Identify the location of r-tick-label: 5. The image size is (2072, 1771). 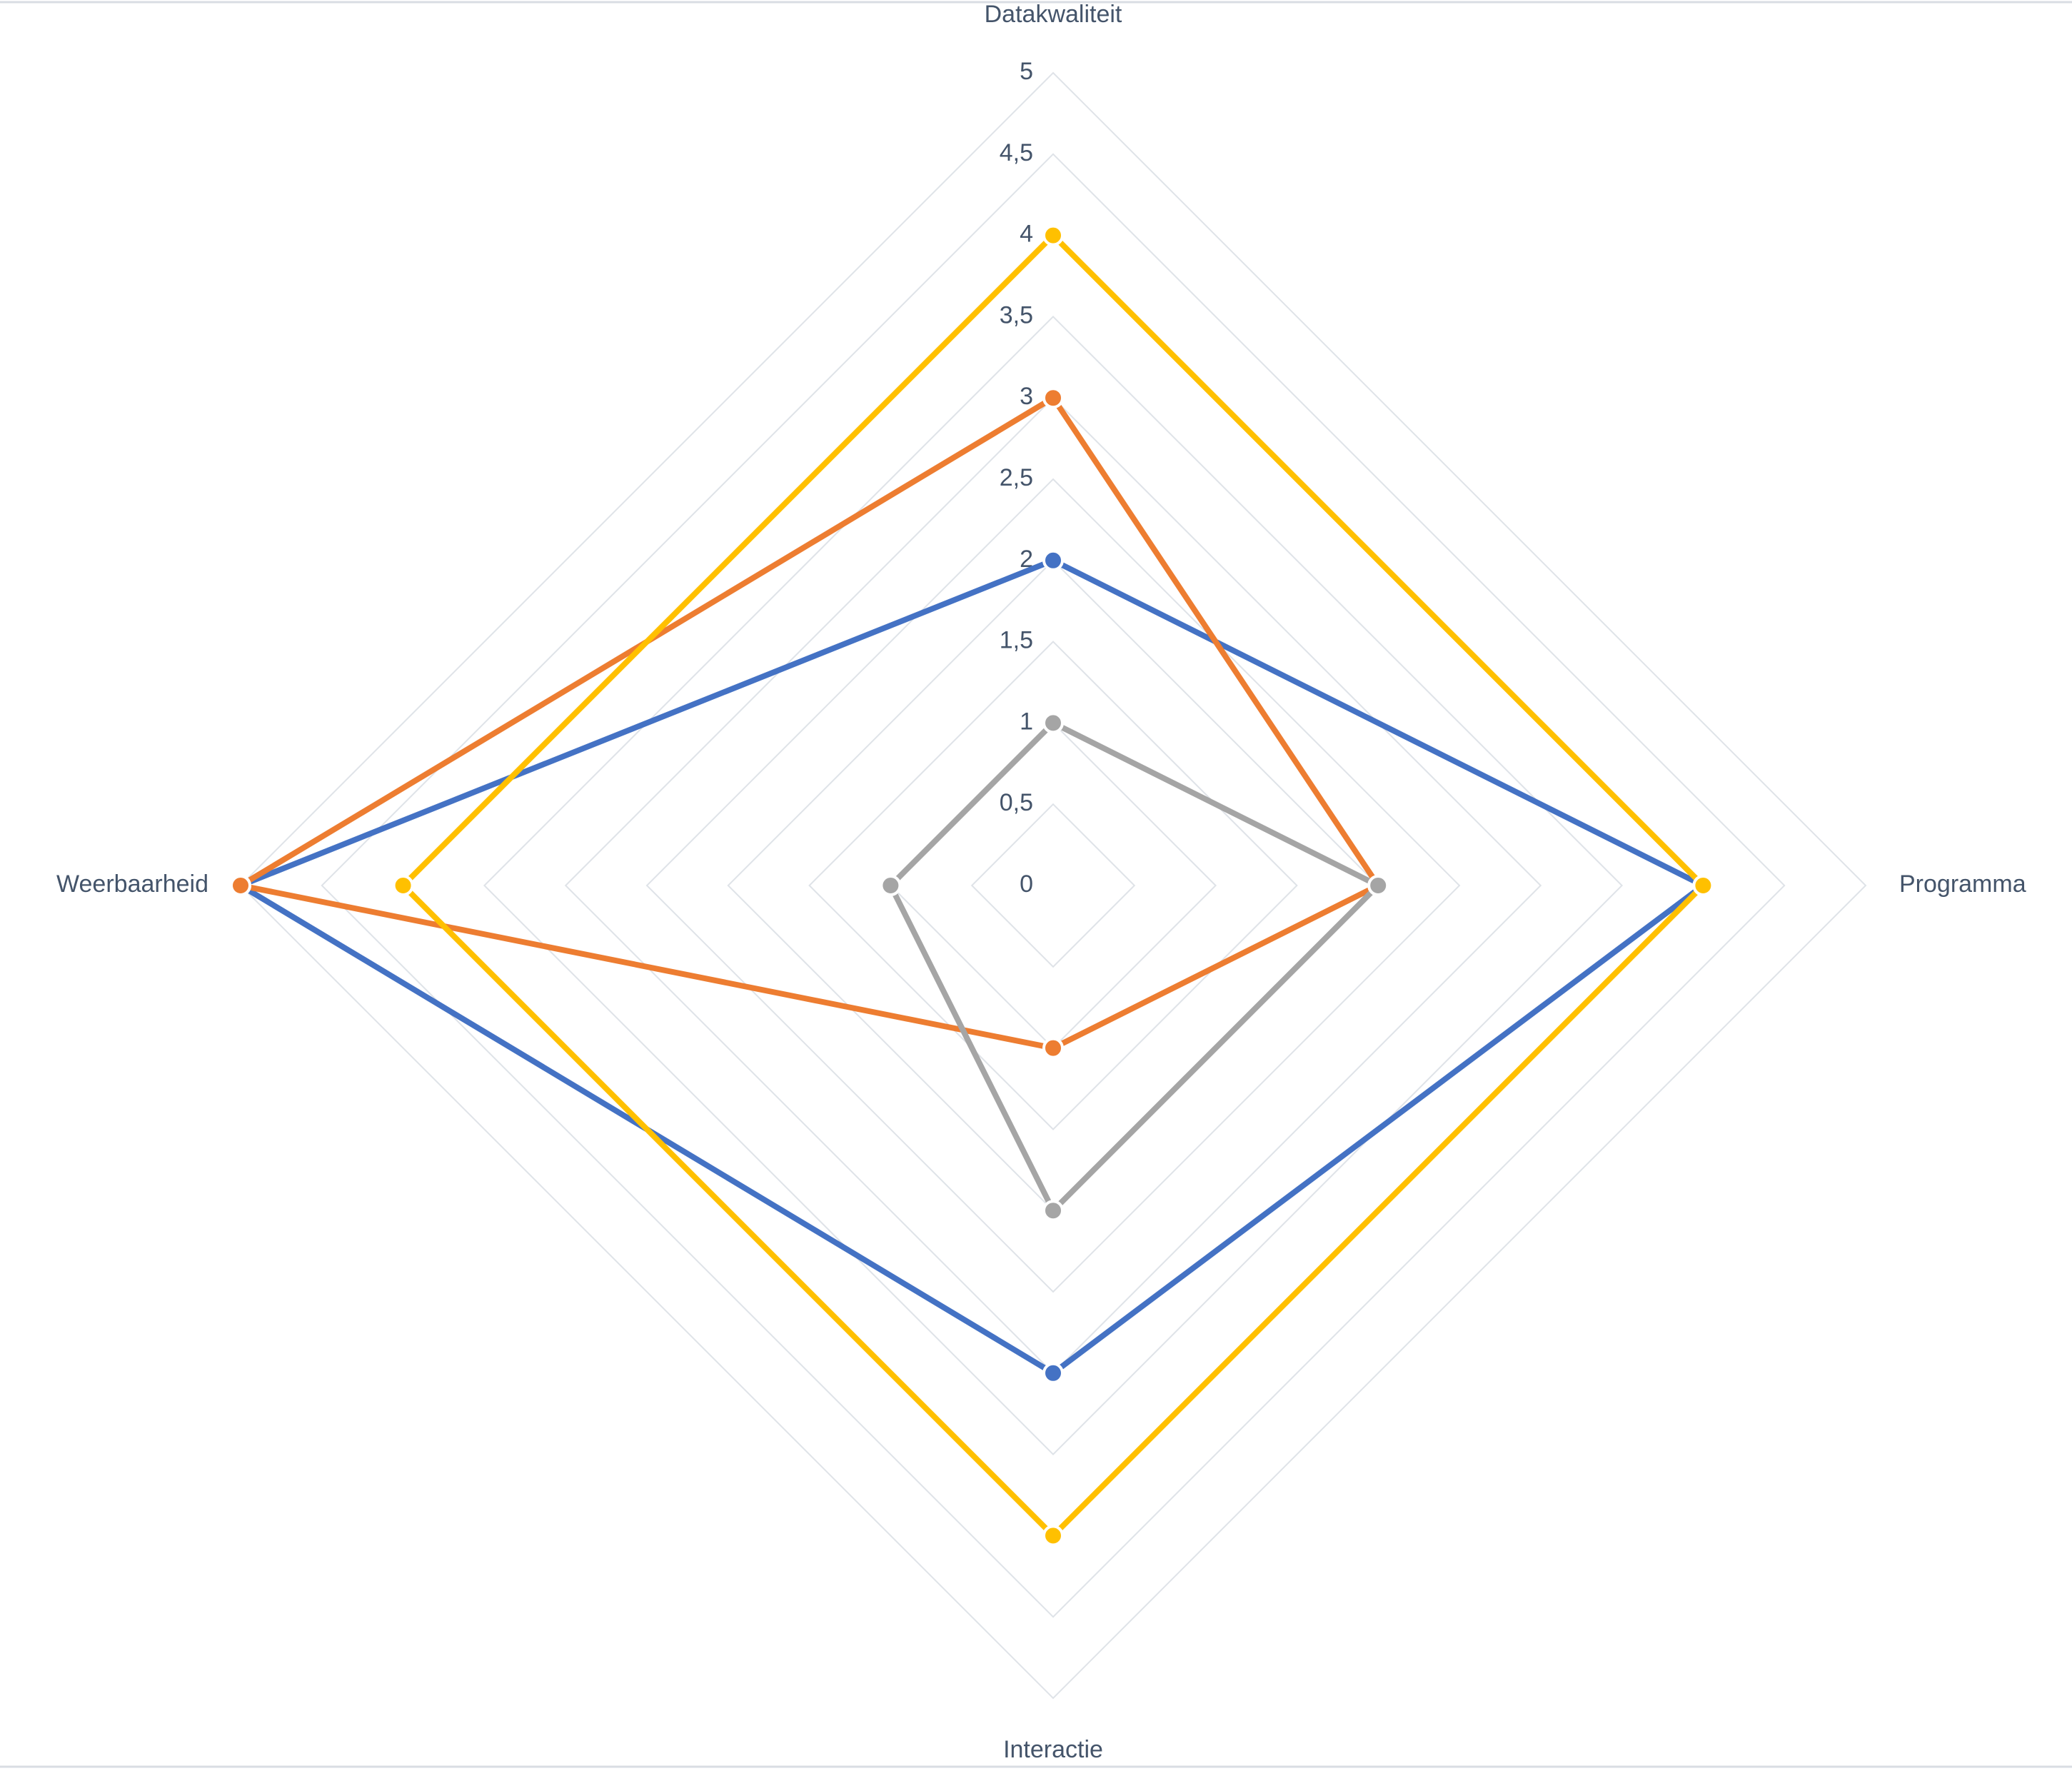
(1026, 71).